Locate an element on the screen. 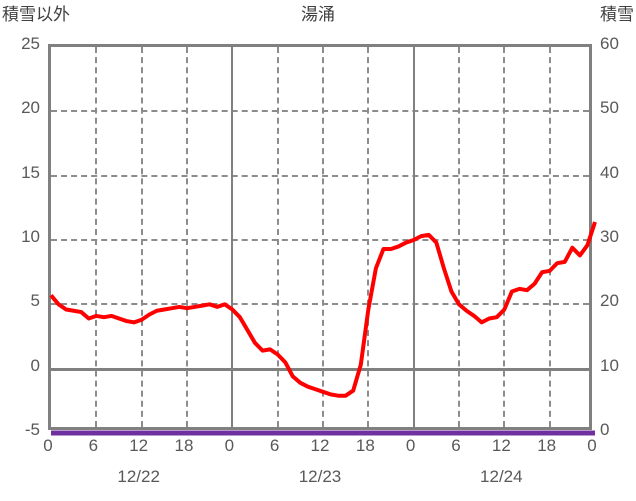 The width and height of the screenshot is (636, 501). y2-axis-tick-label: 40 is located at coordinates (609, 172).